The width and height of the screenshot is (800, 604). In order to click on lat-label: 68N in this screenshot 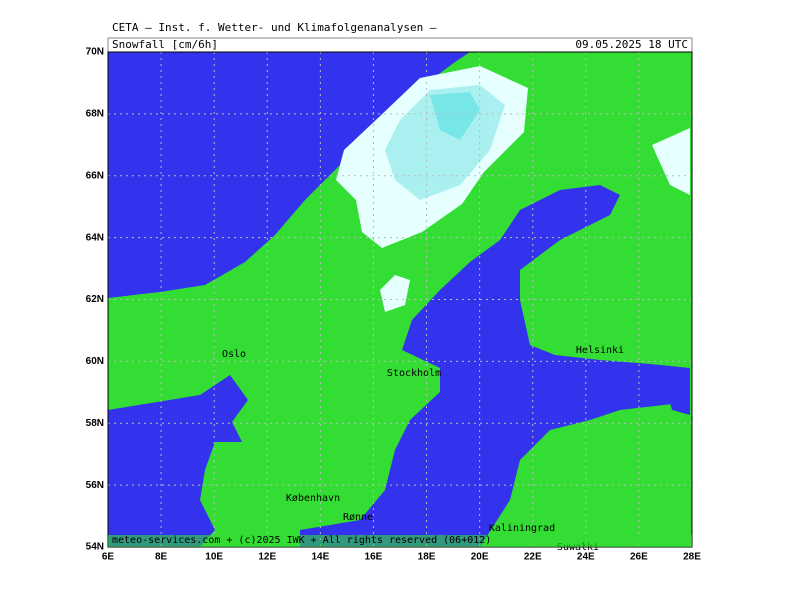, I will do `click(95, 114)`.